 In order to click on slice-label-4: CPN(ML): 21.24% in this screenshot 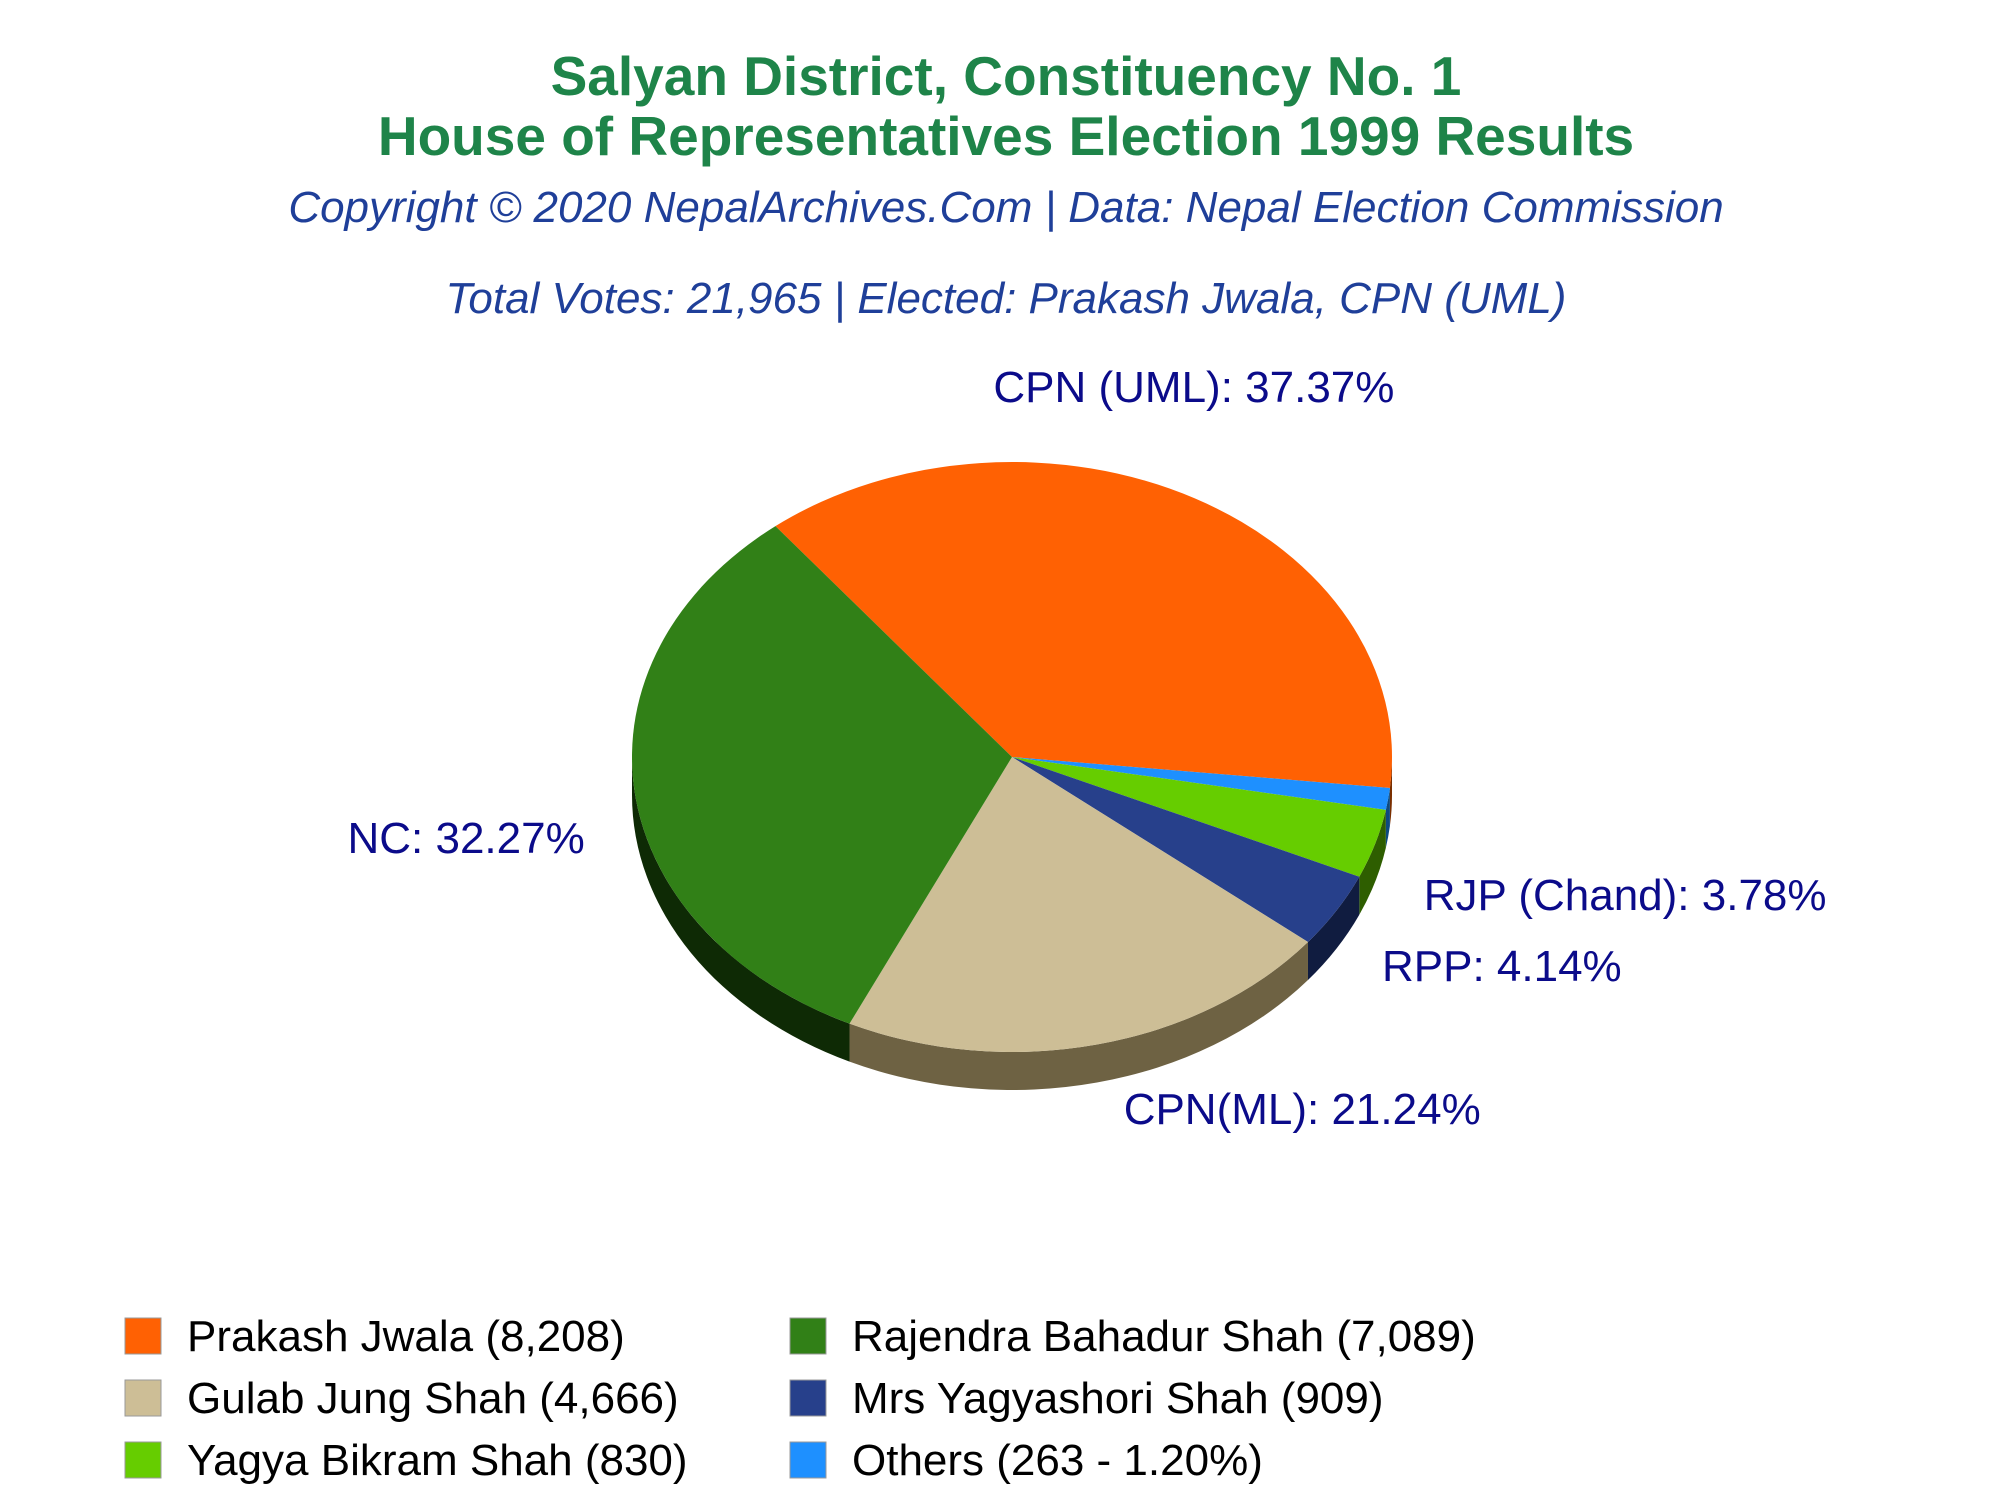, I will do `click(1302, 1109)`.